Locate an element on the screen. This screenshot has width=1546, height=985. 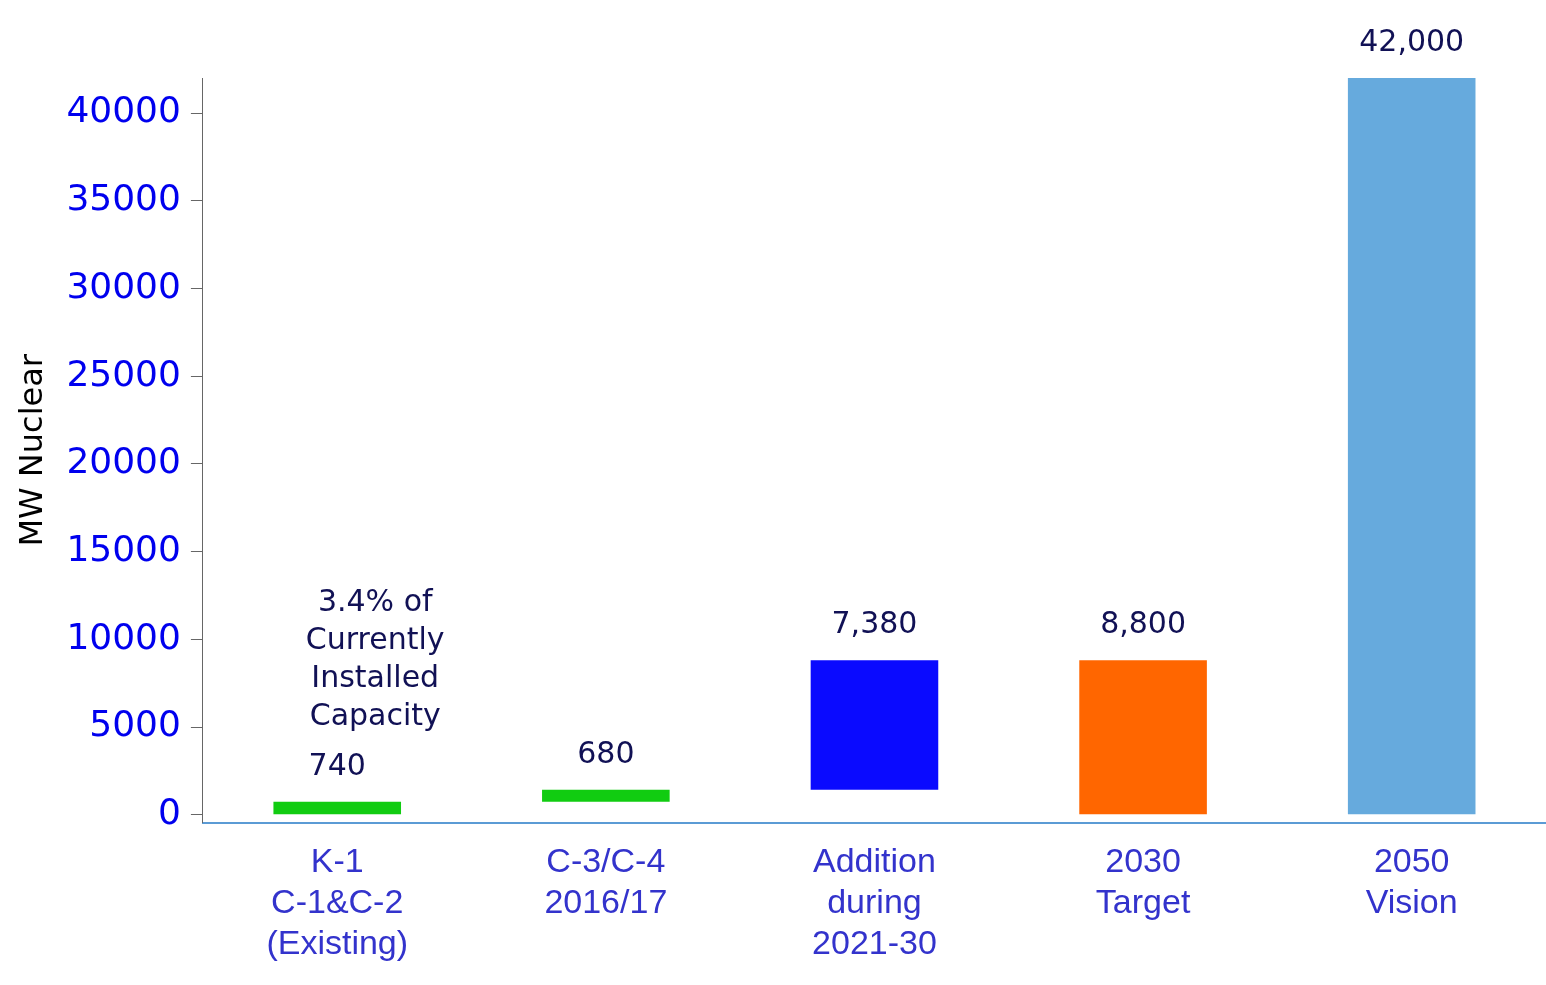
x-tick-label: C-3/C-4 2016/17 is located at coordinates (606, 881).